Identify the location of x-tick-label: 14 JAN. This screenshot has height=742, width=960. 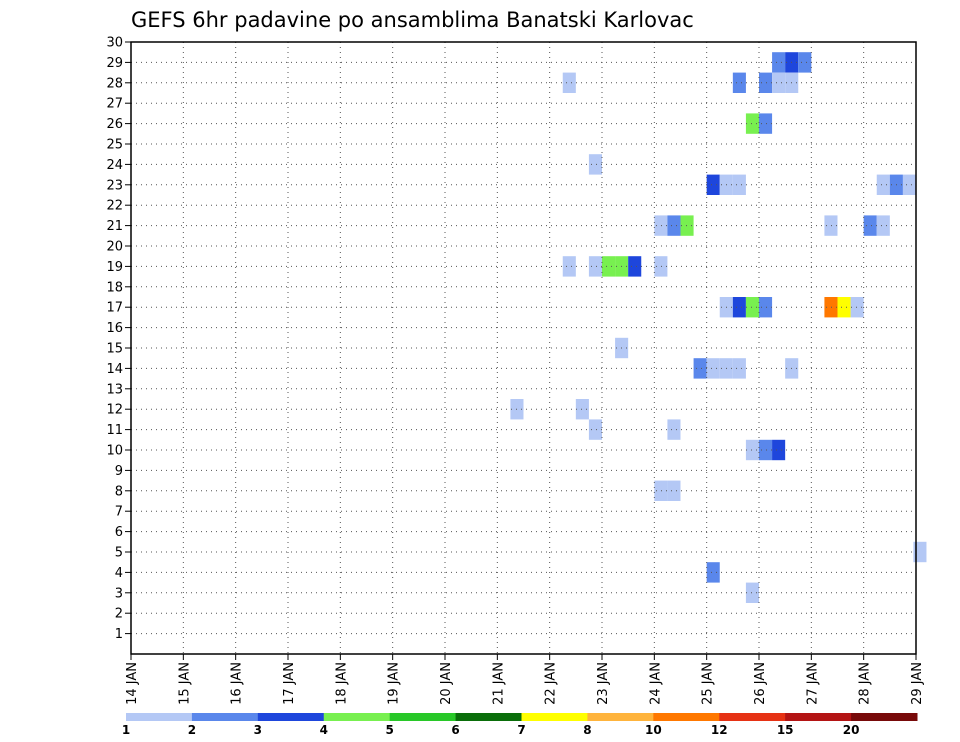
(132, 683).